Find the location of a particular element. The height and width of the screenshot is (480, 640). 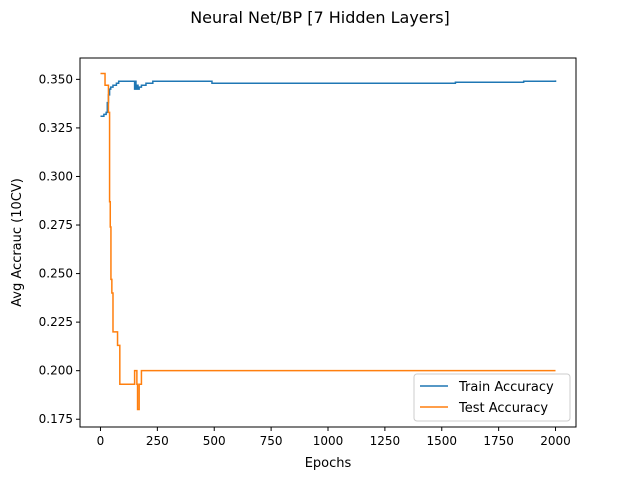

x-axis-ticks: 0 250 500 750 1000 1250 1500 1750 2000 is located at coordinates (334, 437).